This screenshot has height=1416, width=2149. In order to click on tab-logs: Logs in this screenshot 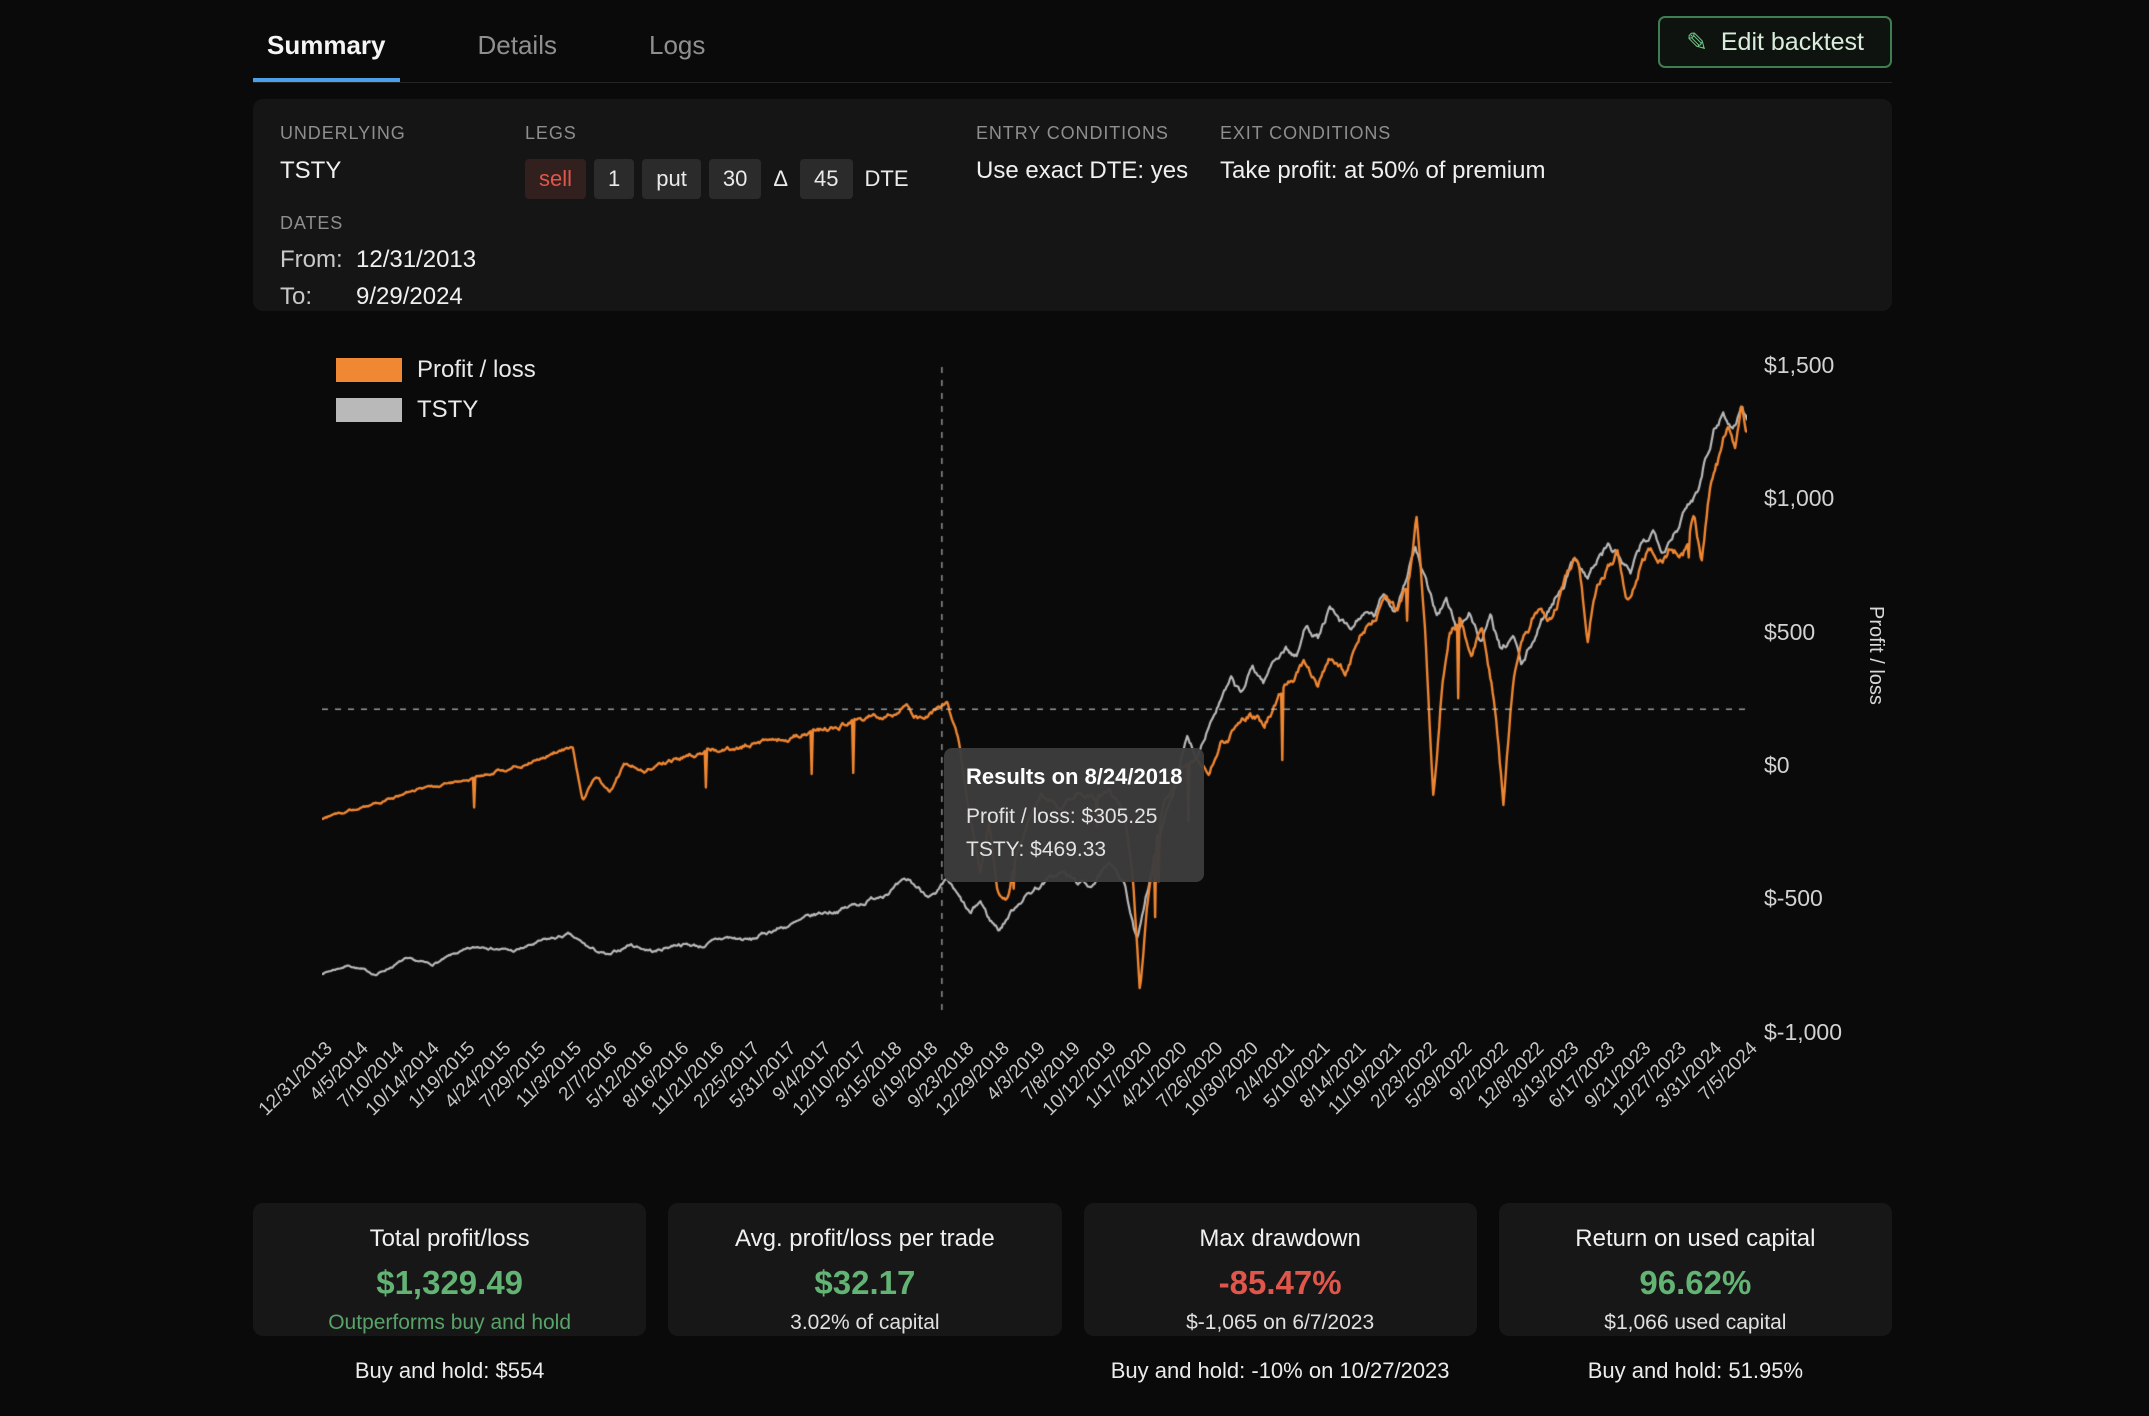, I will do `click(677, 45)`.